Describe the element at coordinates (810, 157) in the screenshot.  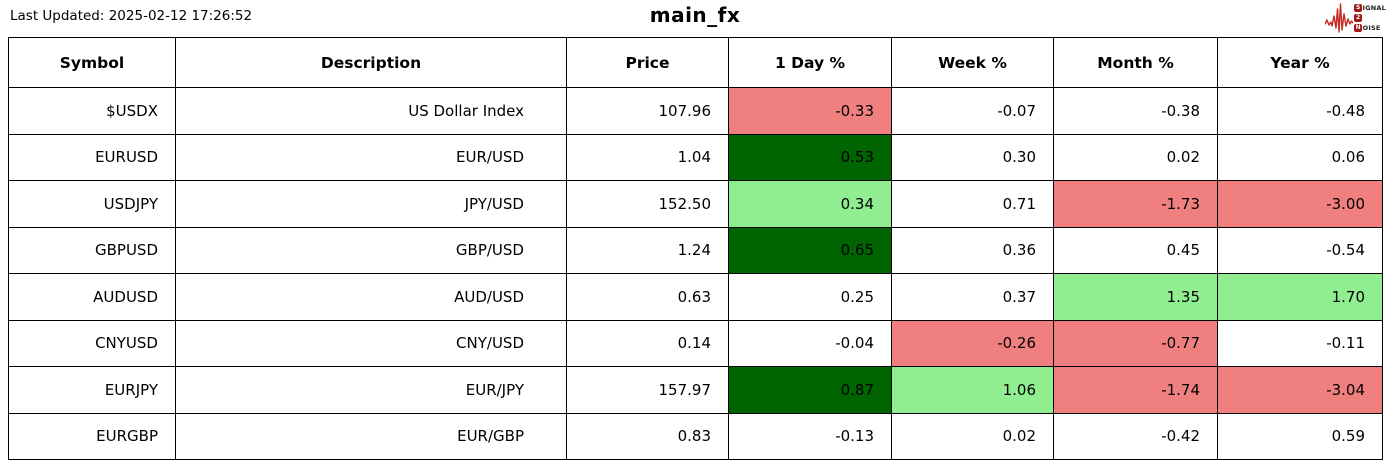
I see `day-change-cell: 0.53` at that location.